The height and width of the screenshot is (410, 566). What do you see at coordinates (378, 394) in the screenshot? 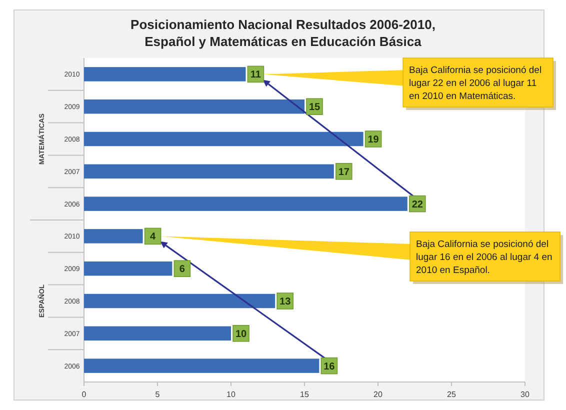
I see `x-tick-label: 20` at bounding box center [378, 394].